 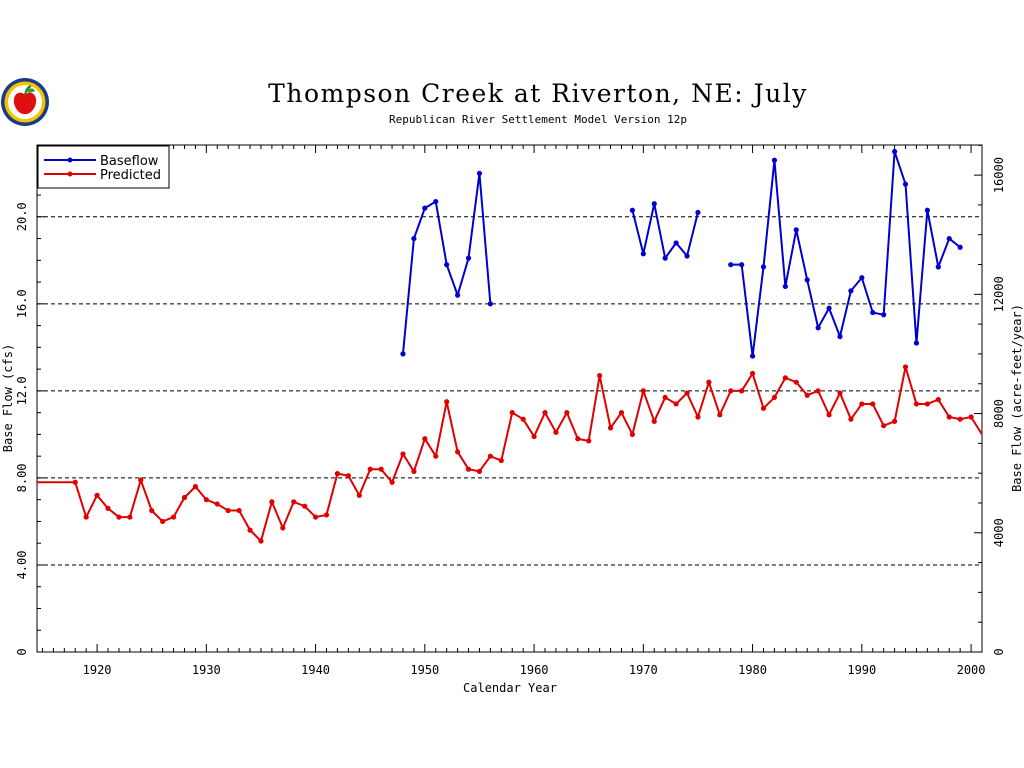 What do you see at coordinates (510, 688) in the screenshot?
I see `x-axis-title: Calendar Year` at bounding box center [510, 688].